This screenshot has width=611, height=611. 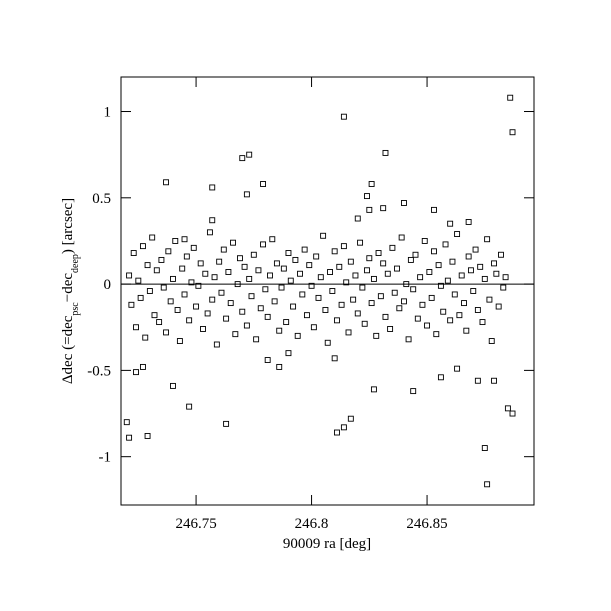 What do you see at coordinates (68, 349) in the screenshot?
I see `y-axis-label-part: Δdec (=dec` at bounding box center [68, 349].